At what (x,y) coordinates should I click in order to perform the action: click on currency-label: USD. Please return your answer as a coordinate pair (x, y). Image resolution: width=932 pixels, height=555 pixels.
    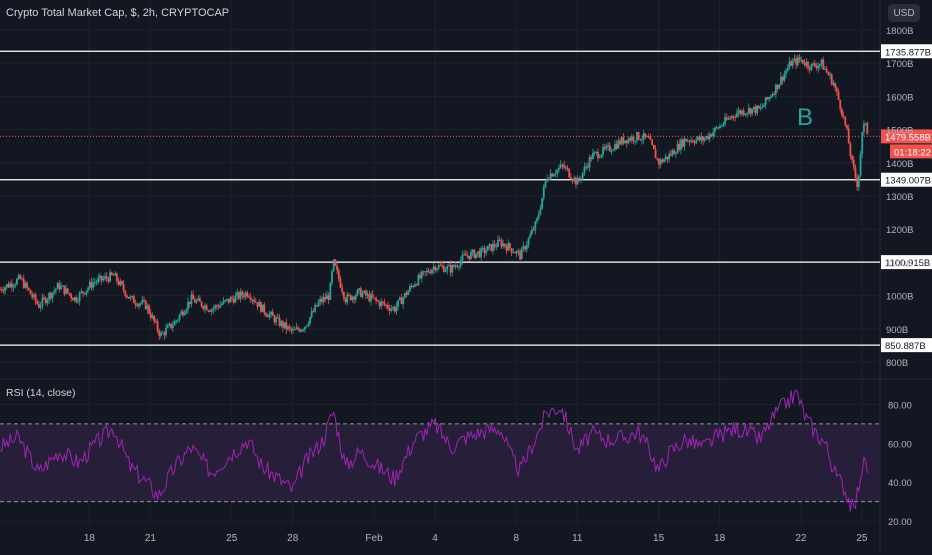
    Looking at the image, I should click on (903, 13).